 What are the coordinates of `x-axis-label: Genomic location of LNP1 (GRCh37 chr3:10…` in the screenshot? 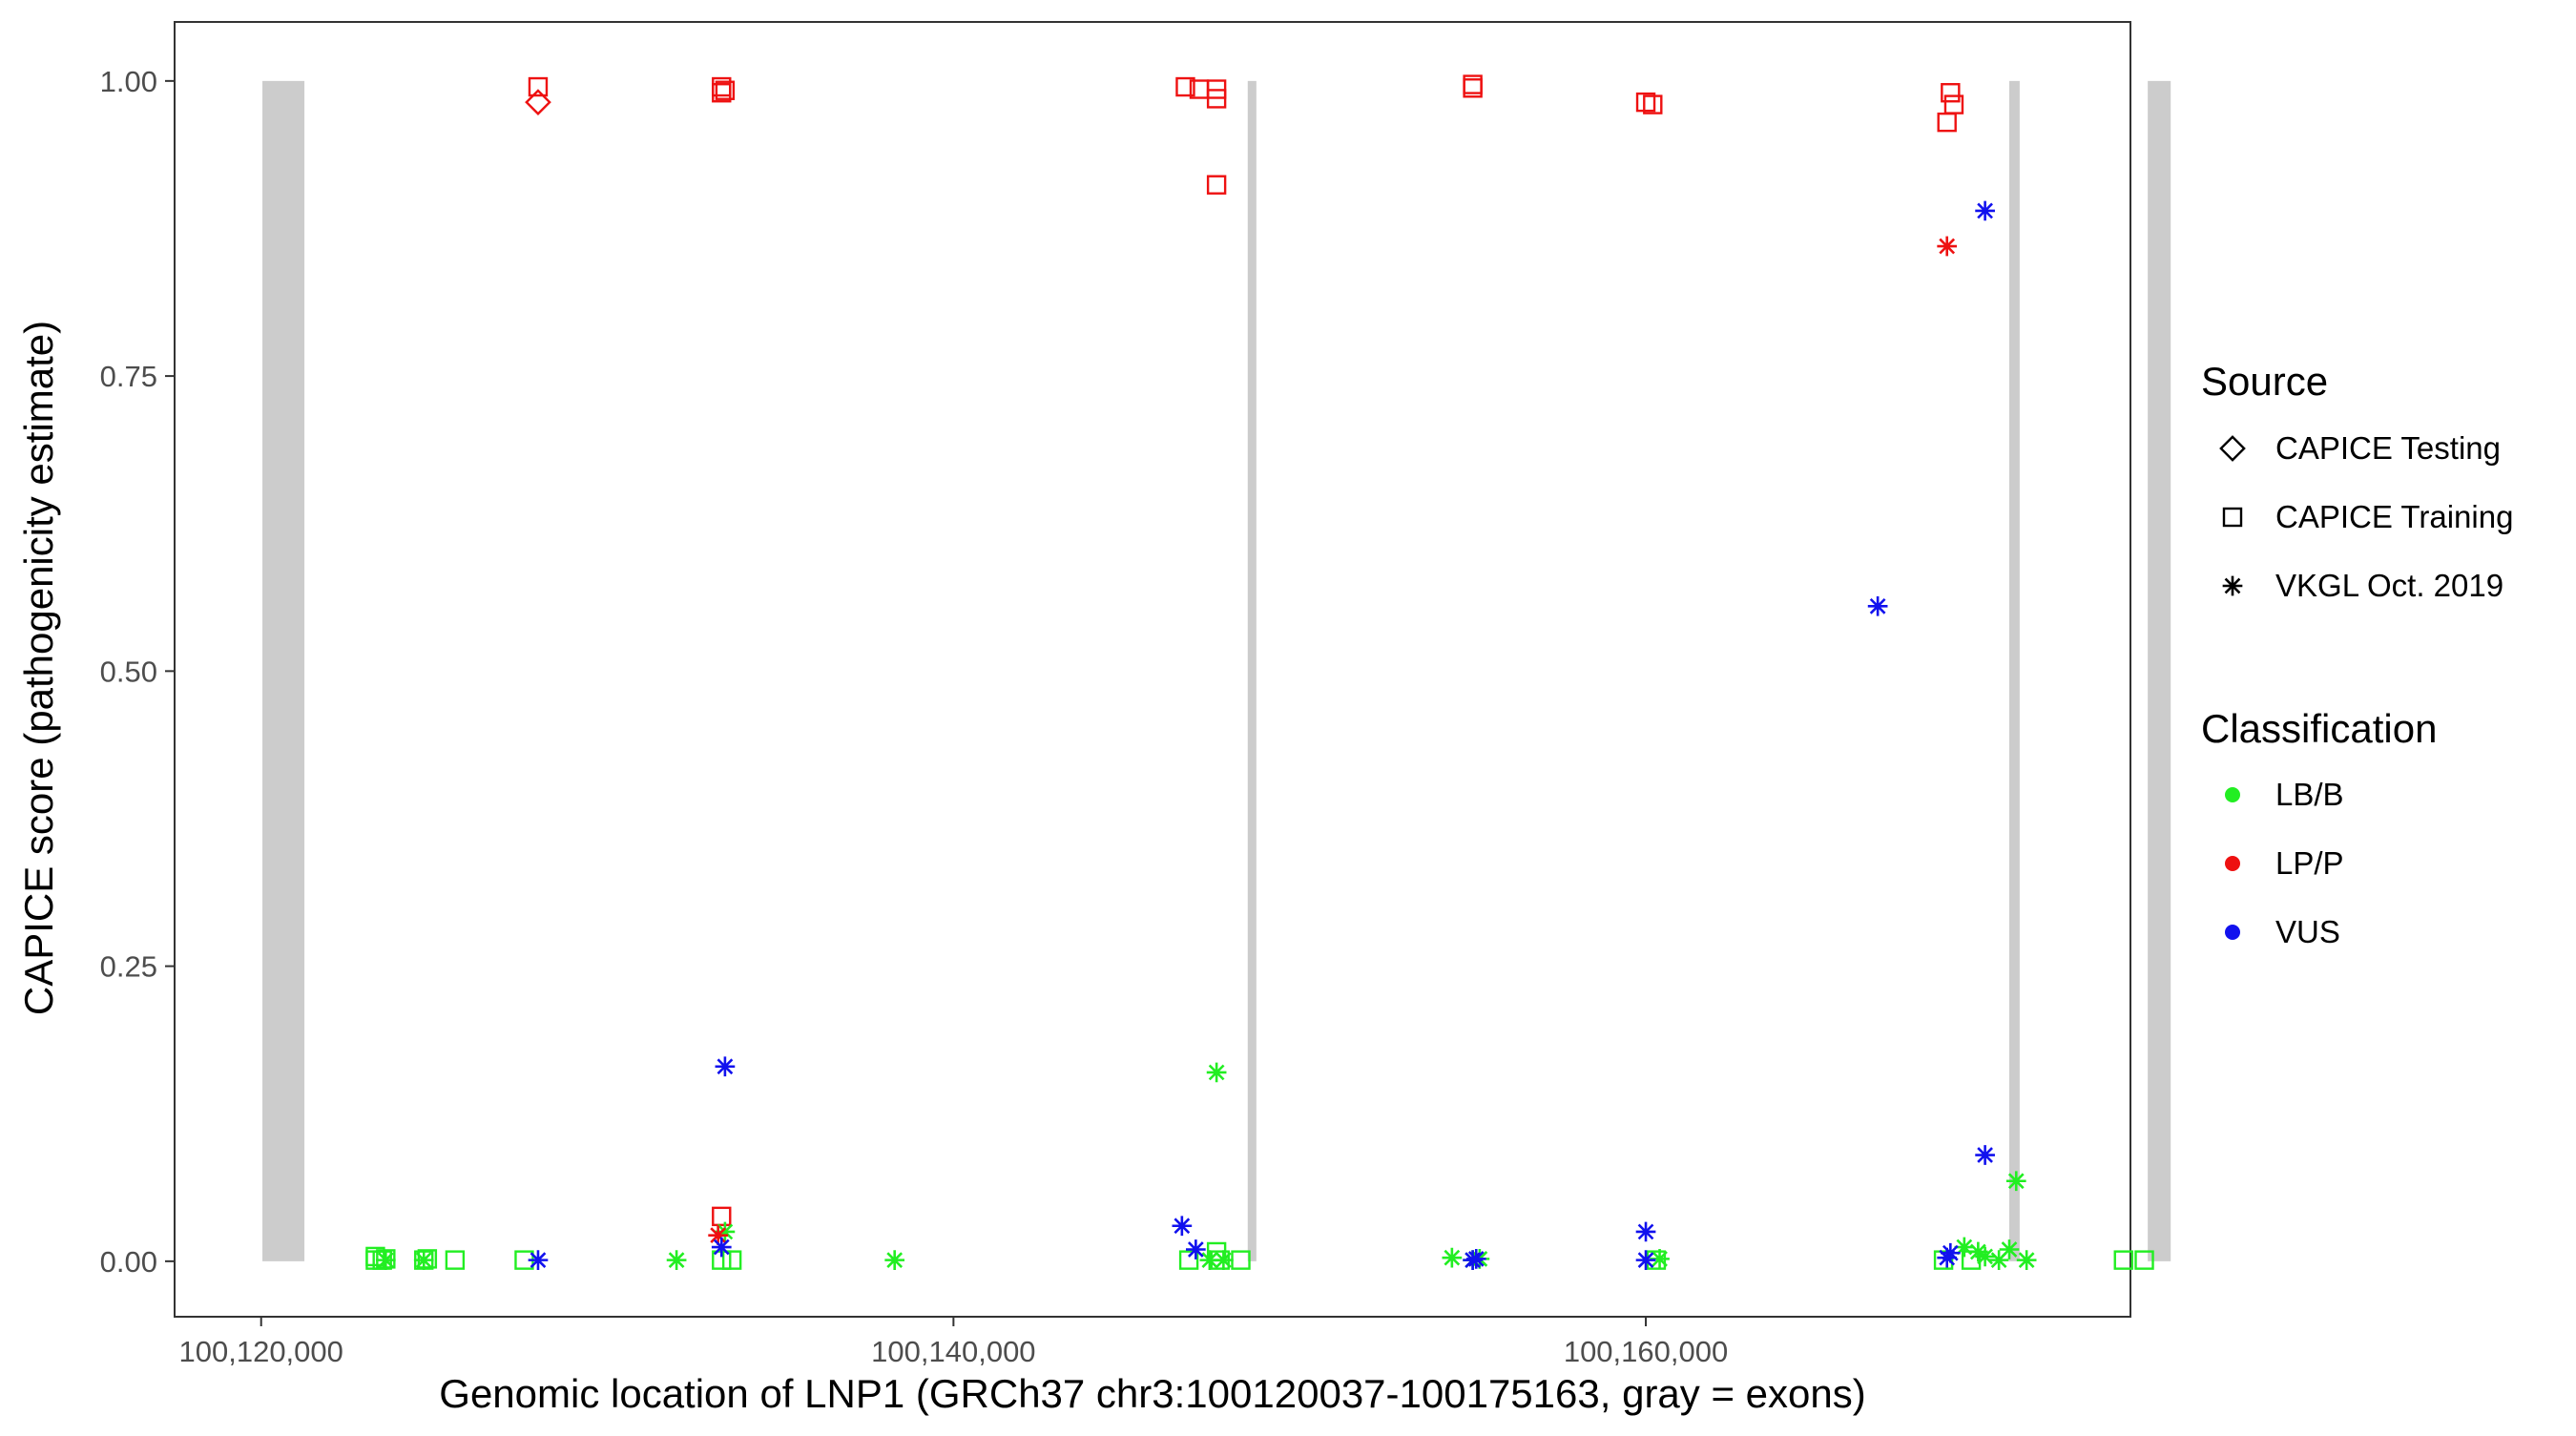 It's located at (1152, 1393).